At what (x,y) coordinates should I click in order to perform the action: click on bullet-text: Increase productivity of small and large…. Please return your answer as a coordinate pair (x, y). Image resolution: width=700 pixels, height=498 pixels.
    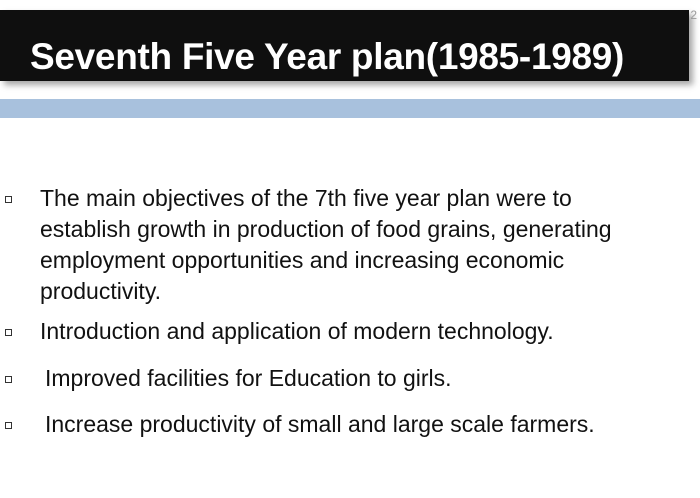
    Looking at the image, I should click on (320, 424).